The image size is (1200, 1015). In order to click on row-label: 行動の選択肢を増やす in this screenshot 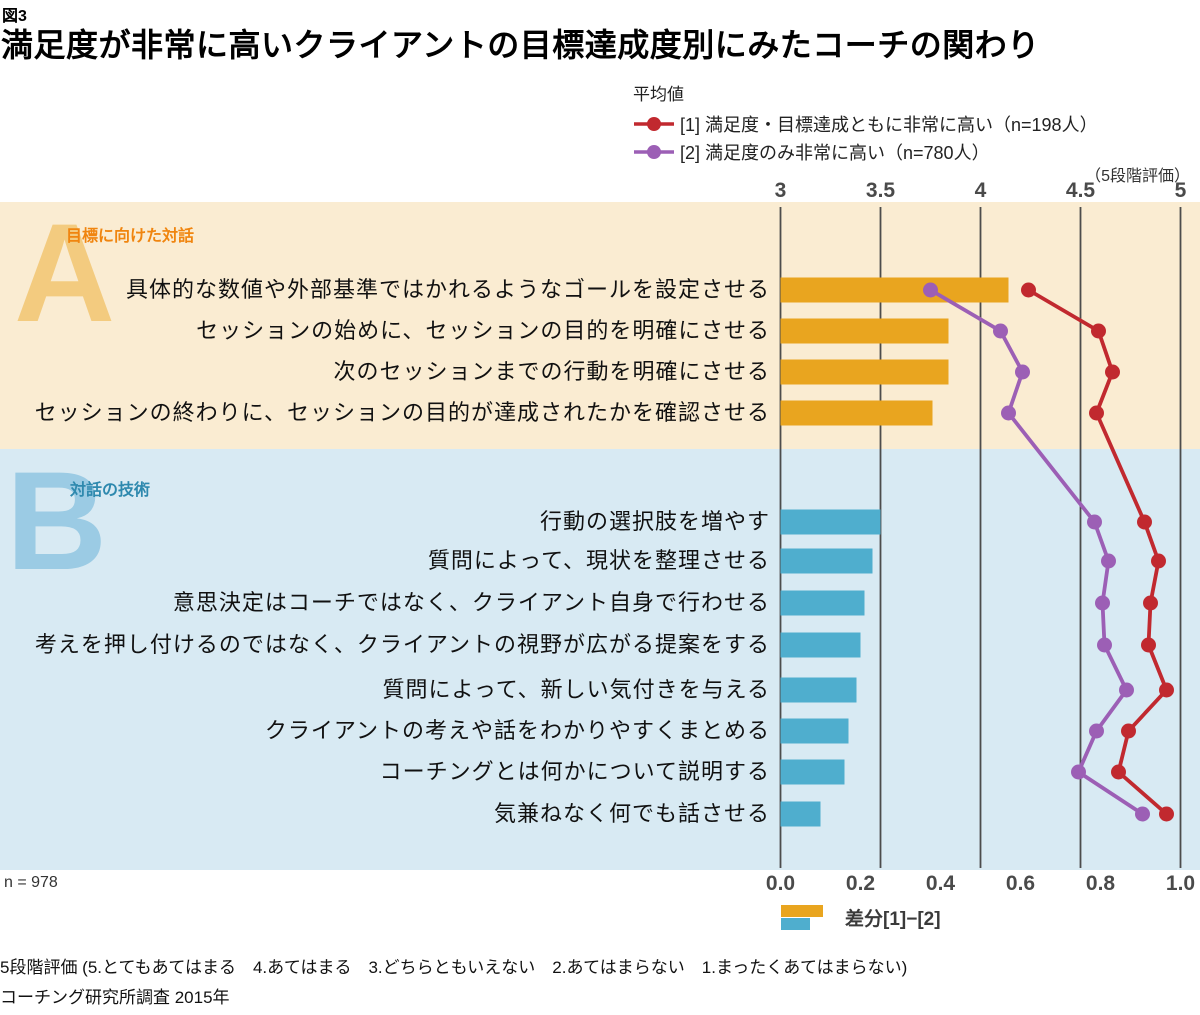, I will do `click(654, 521)`.